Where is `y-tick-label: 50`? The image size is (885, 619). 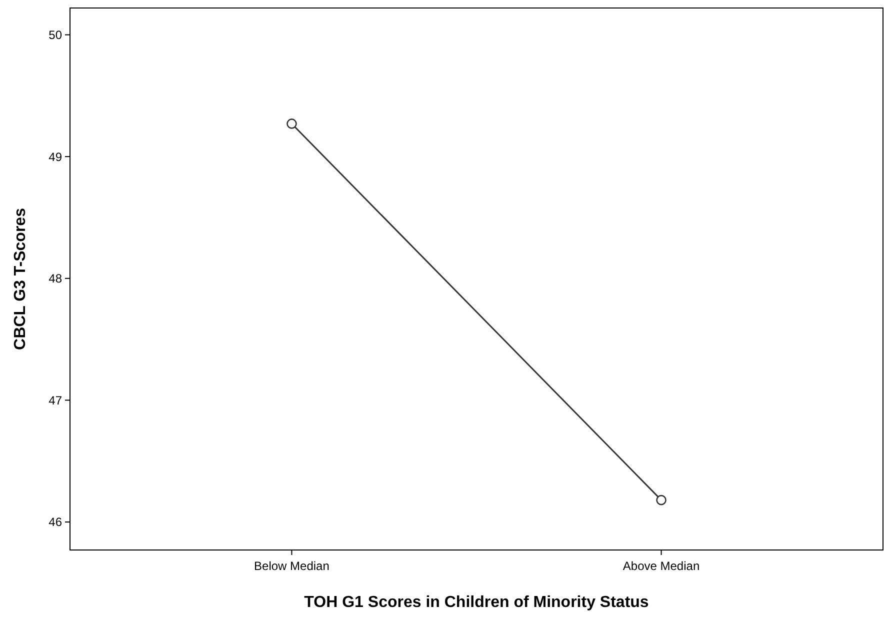
y-tick-label: 50 is located at coordinates (55, 35).